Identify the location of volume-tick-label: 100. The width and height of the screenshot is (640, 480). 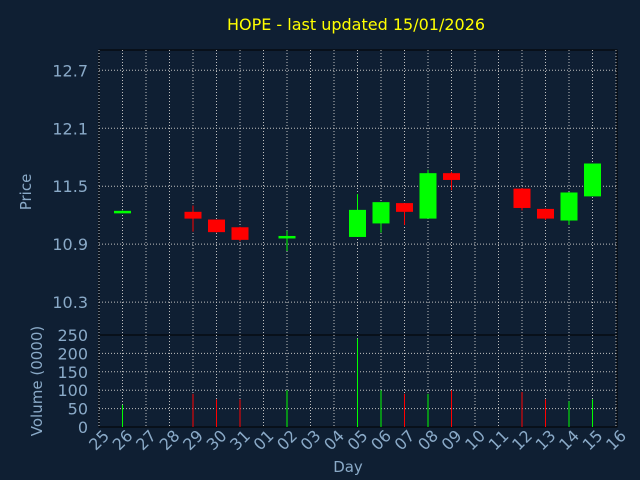
(72, 390).